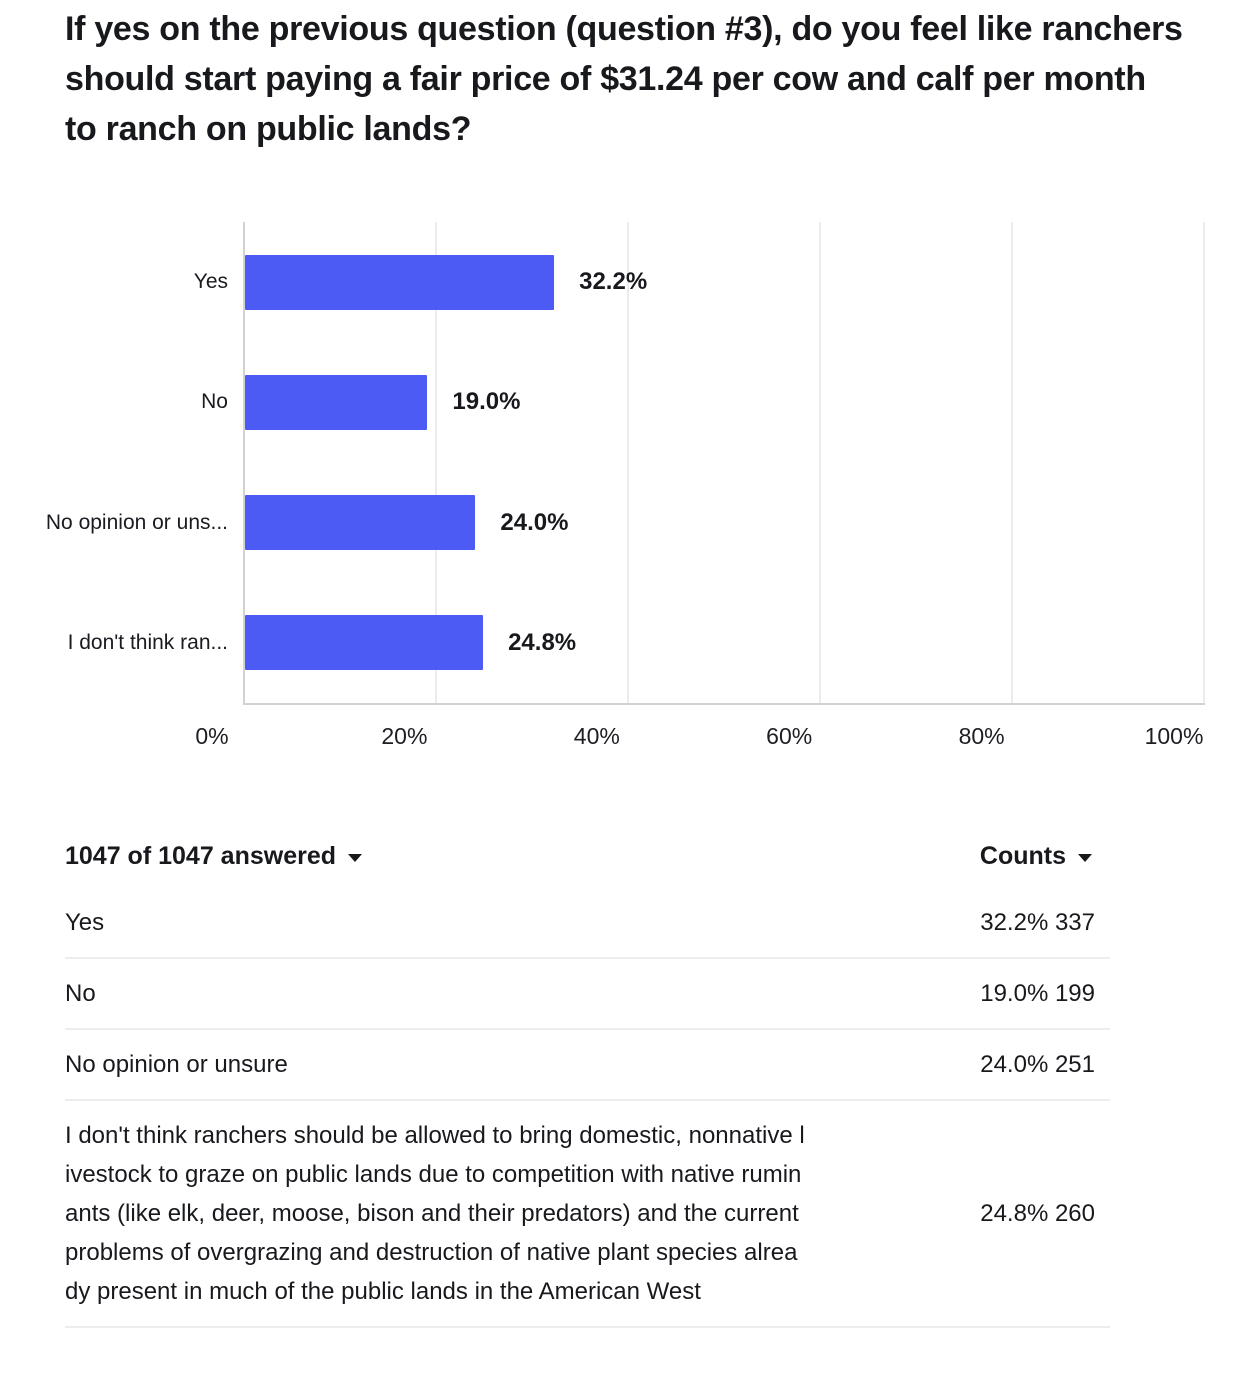 This screenshot has width=1253, height=1391. I want to click on bar-value-label: 32.2%, so click(613, 282).